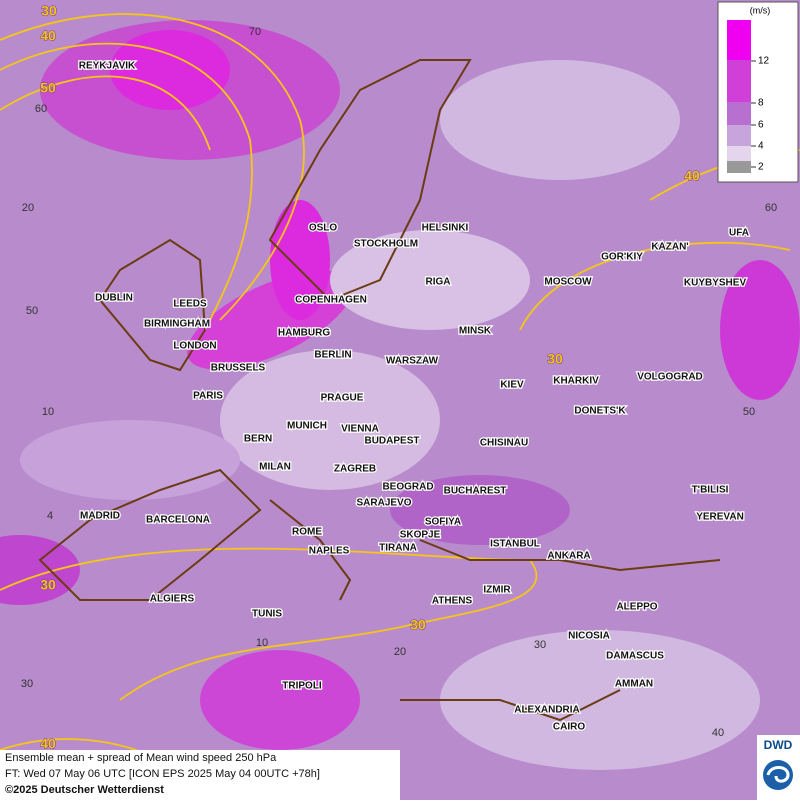  Describe the element at coordinates (634, 684) in the screenshot. I see `city-label: AMMAN` at that location.